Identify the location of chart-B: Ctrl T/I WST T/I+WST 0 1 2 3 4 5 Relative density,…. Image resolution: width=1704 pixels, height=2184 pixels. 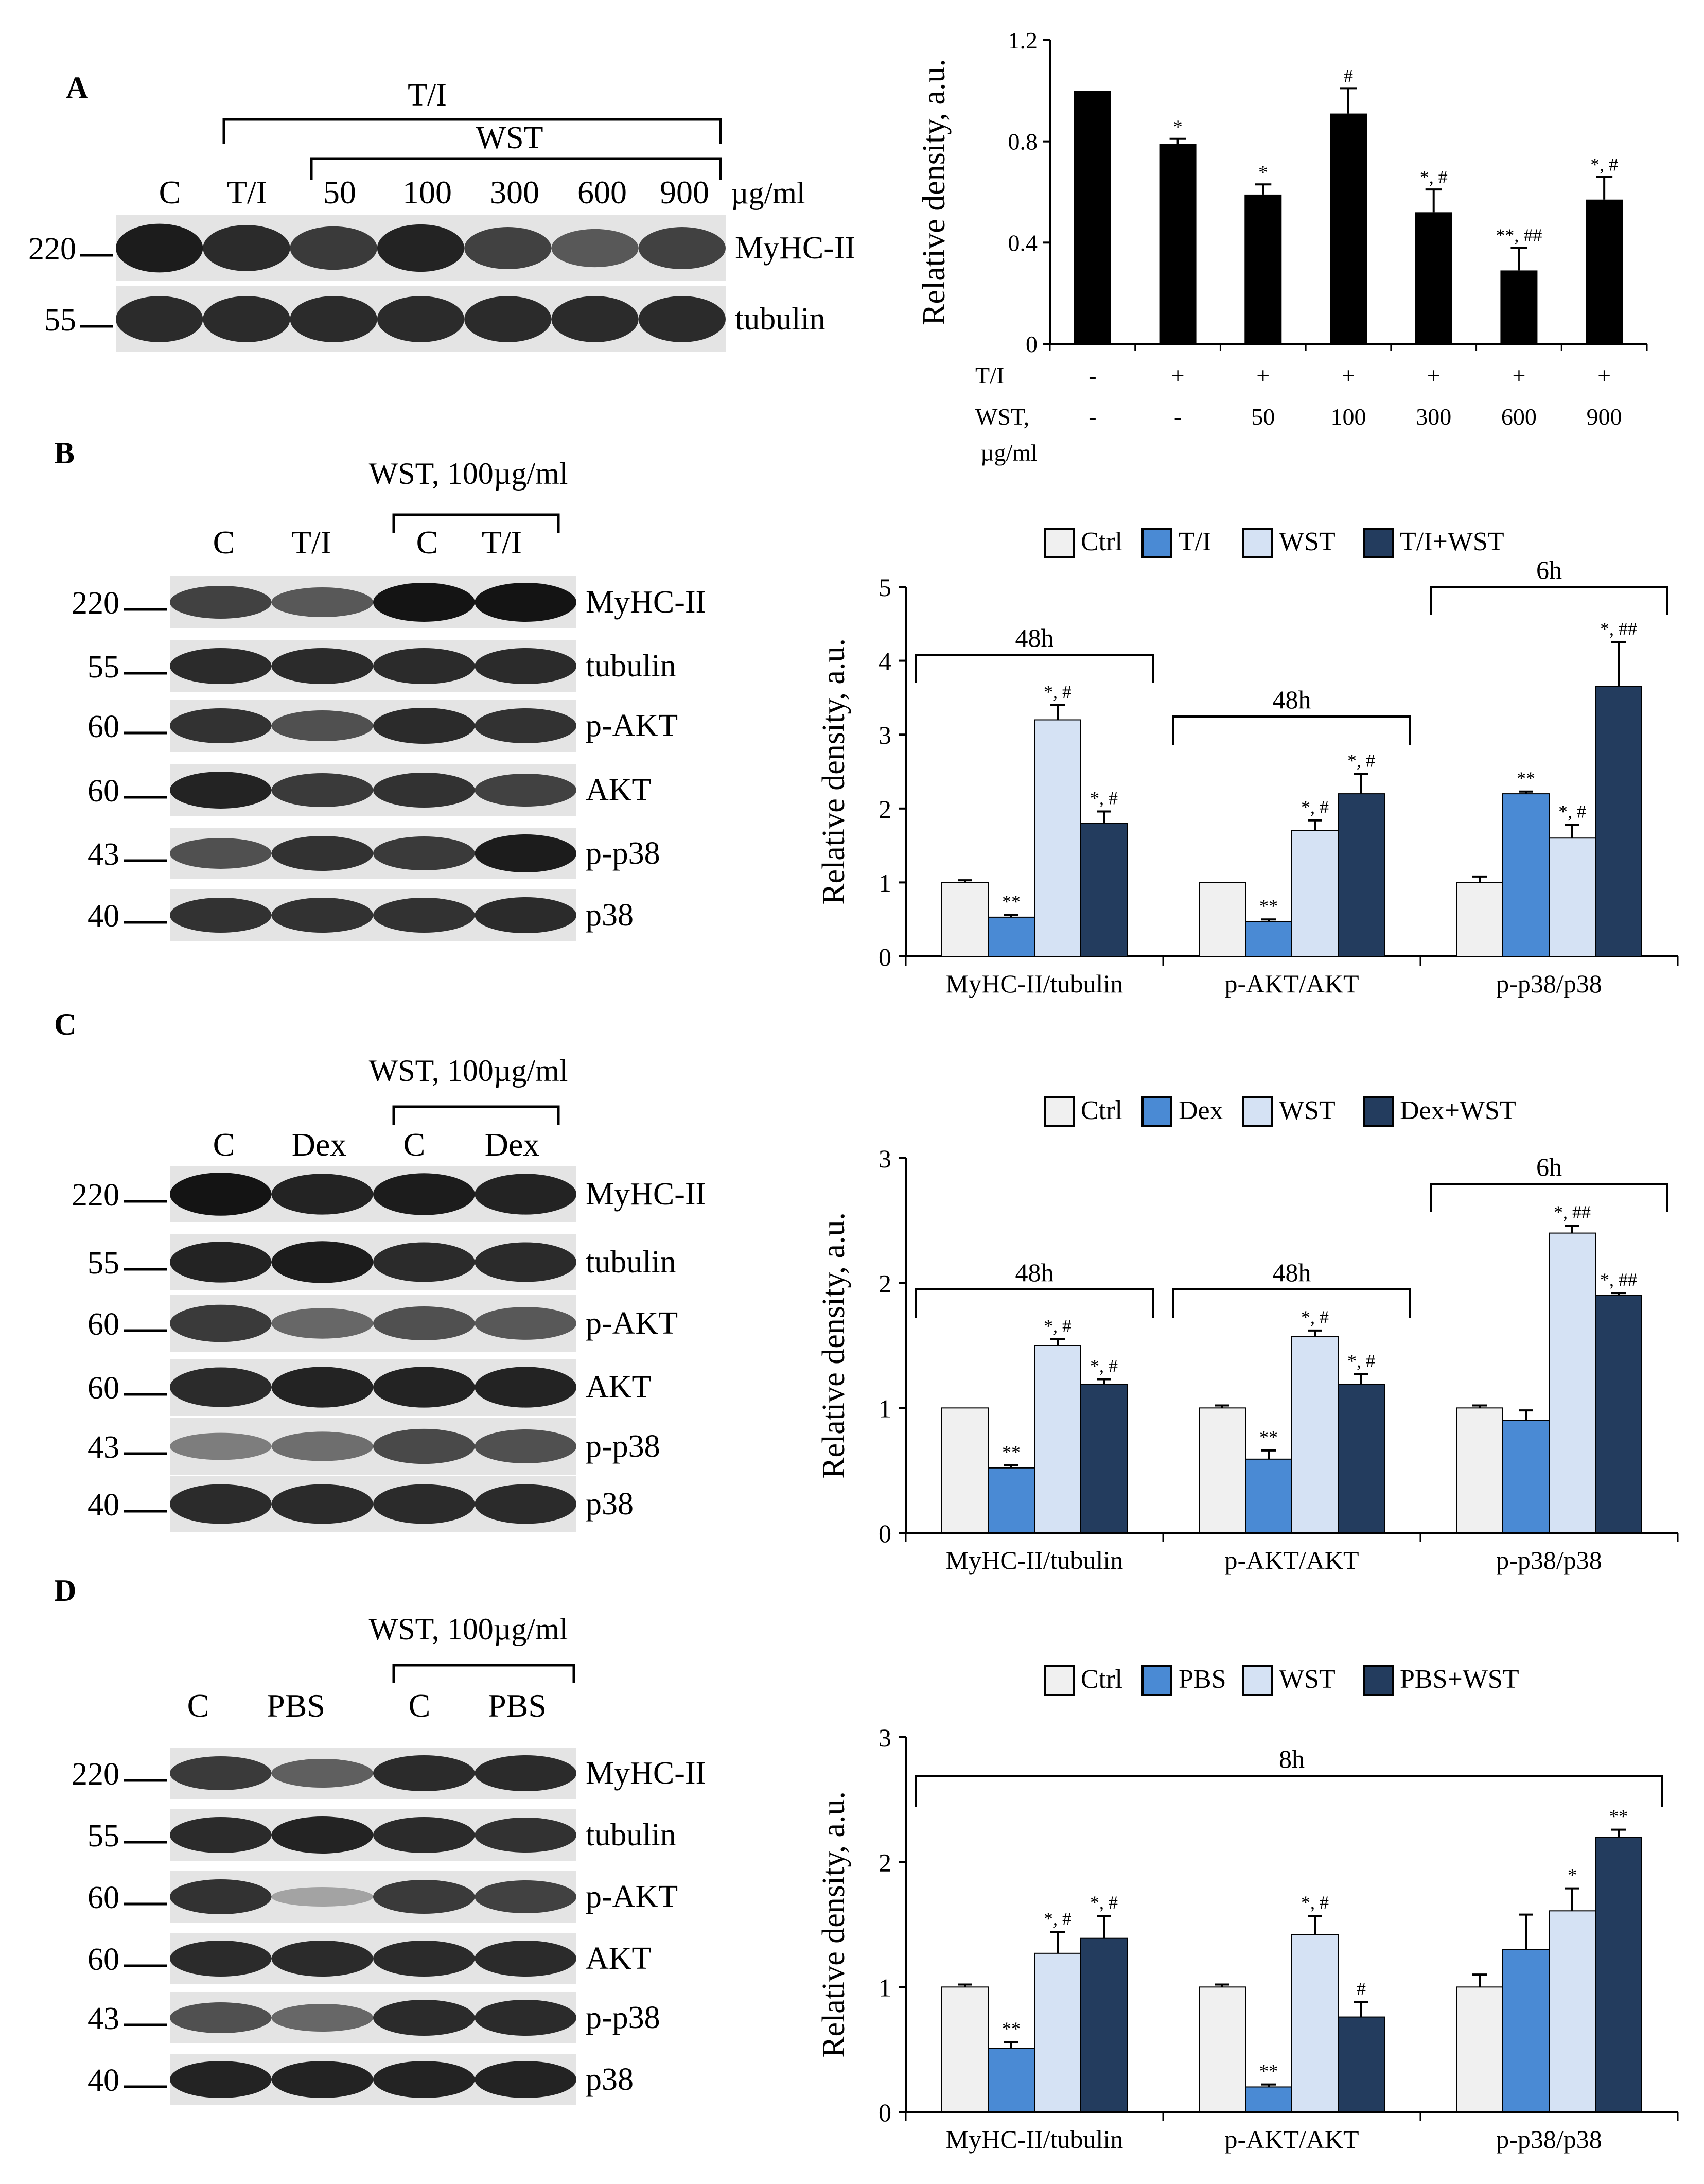
(1247, 762).